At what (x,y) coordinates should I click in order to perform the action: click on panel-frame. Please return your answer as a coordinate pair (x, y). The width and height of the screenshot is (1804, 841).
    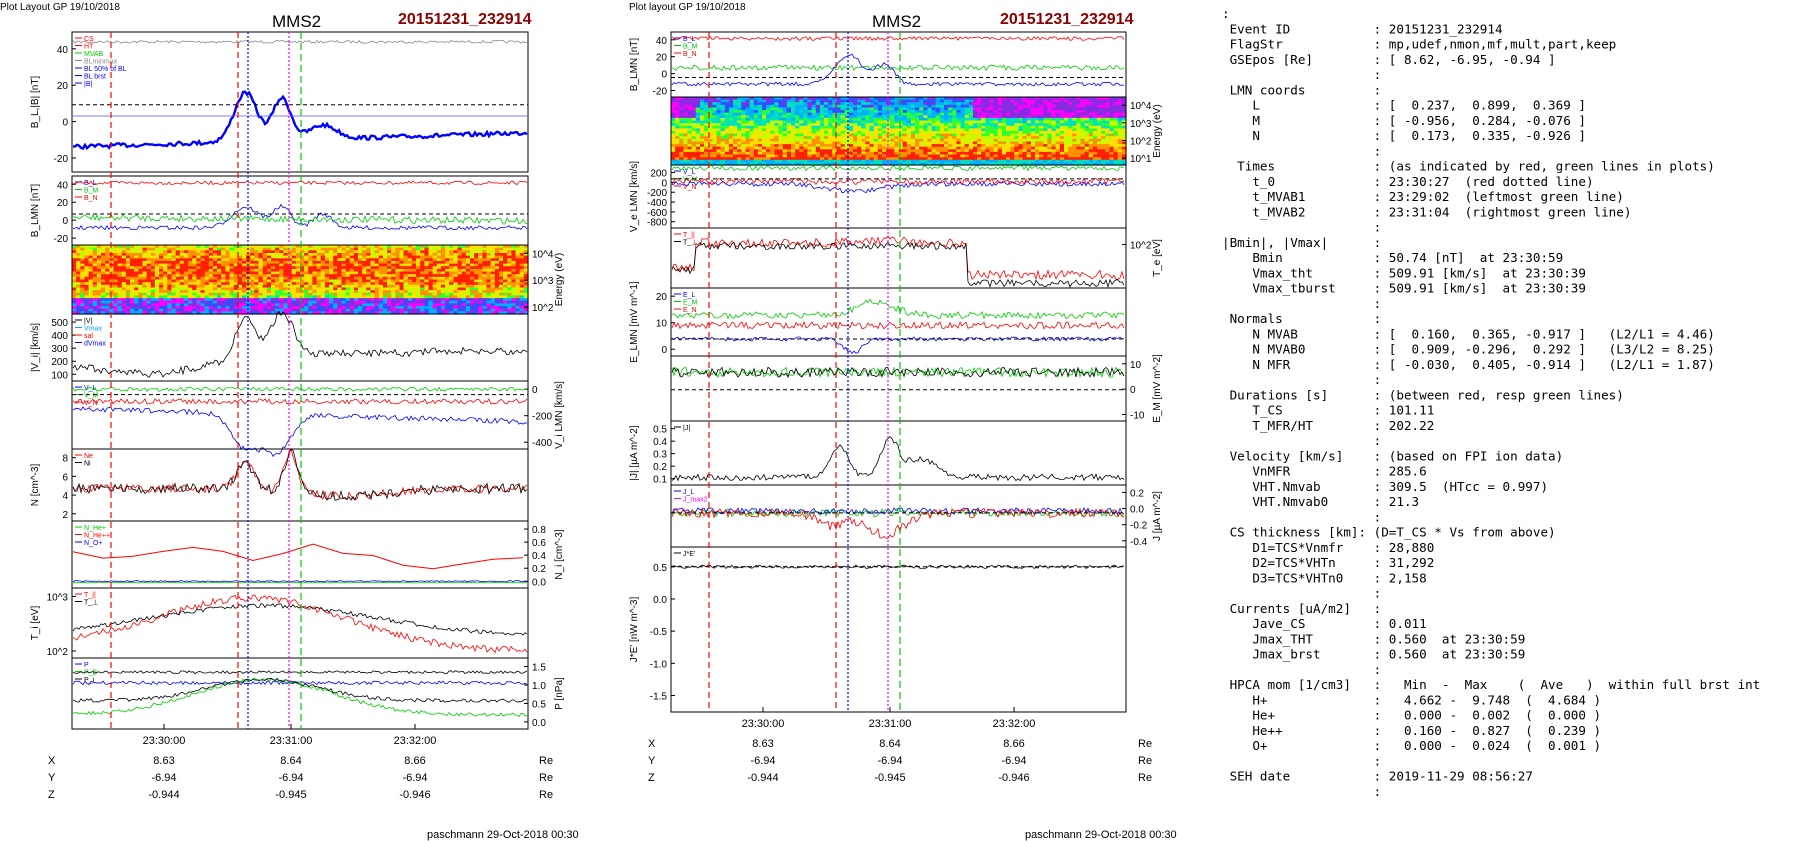
    Looking at the image, I should click on (300, 554).